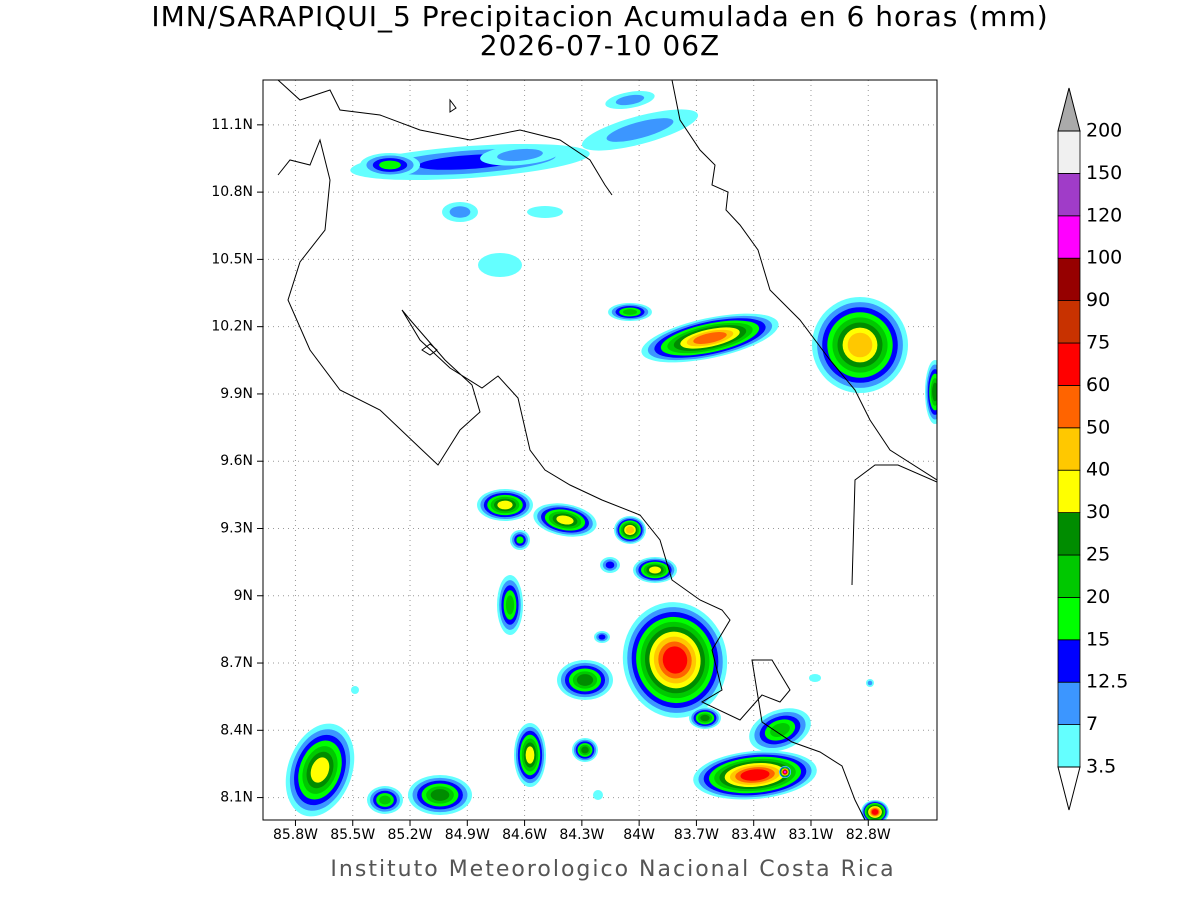  Describe the element at coordinates (236, 394) in the screenshot. I see `y-tick-label: 9.9N` at that location.